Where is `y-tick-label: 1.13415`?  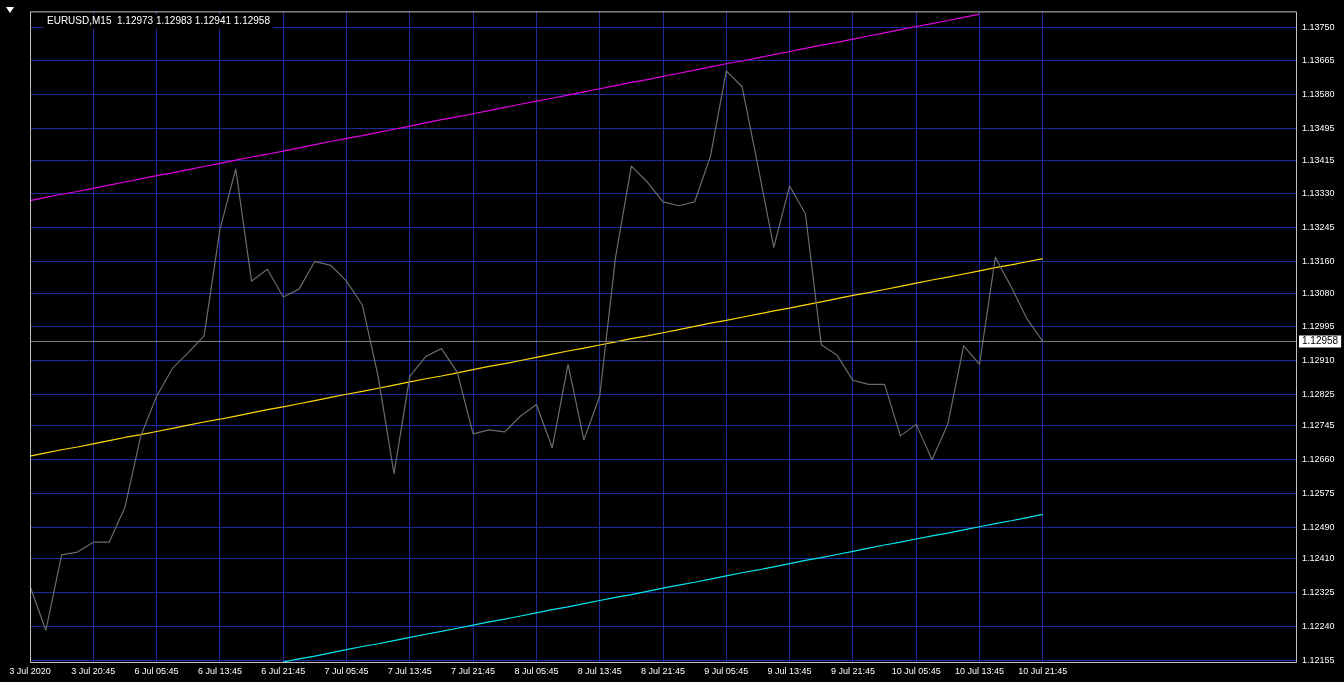
y-tick-label: 1.13415 is located at coordinates (1318, 159).